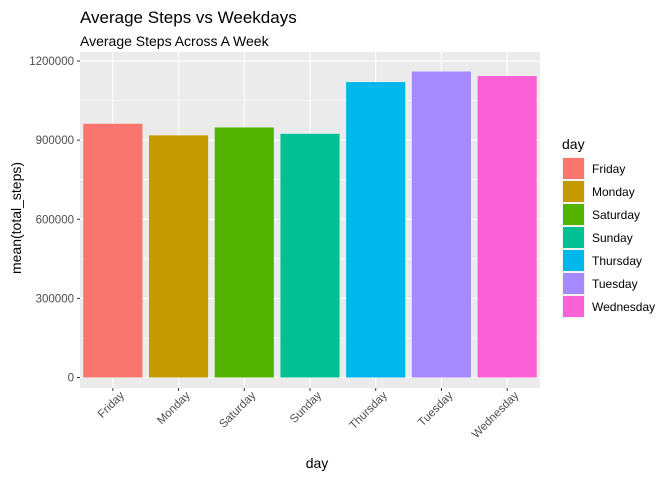 The image size is (672, 480). I want to click on y-tick-label: 900000, so click(55, 141).